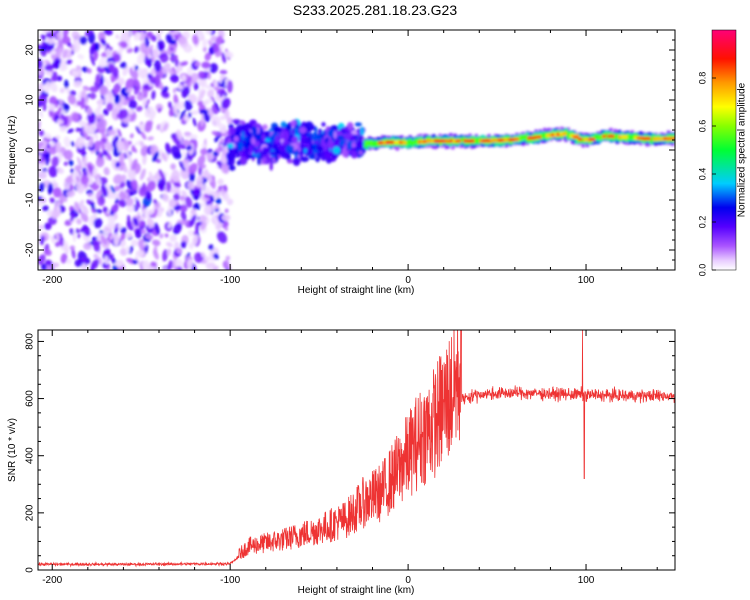  I want to click on figure-title: S233.2025.281.18.23.G23, so click(375, 10).